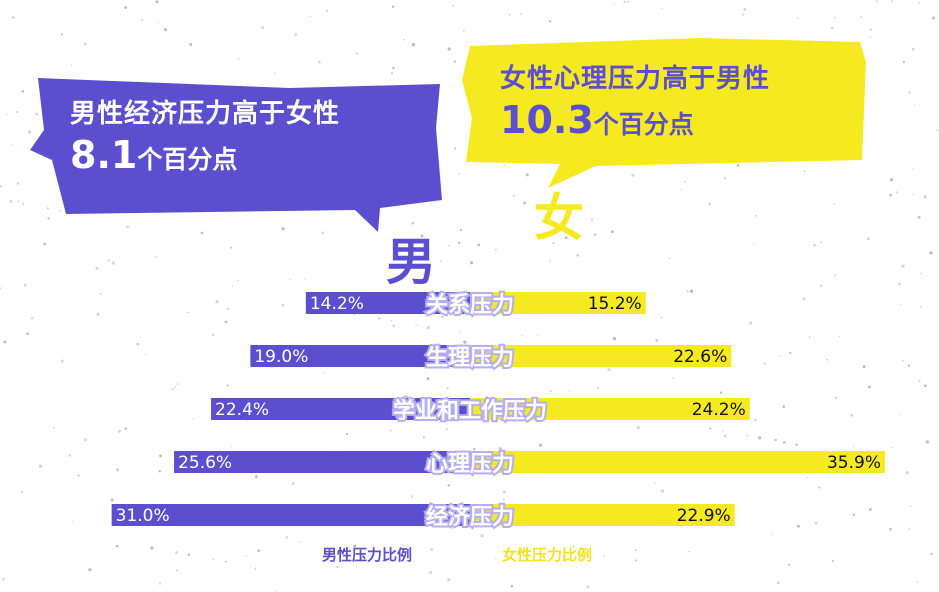 The height and width of the screenshot is (592, 939). I want to click on data-label-female: 15.2%, so click(615, 304).